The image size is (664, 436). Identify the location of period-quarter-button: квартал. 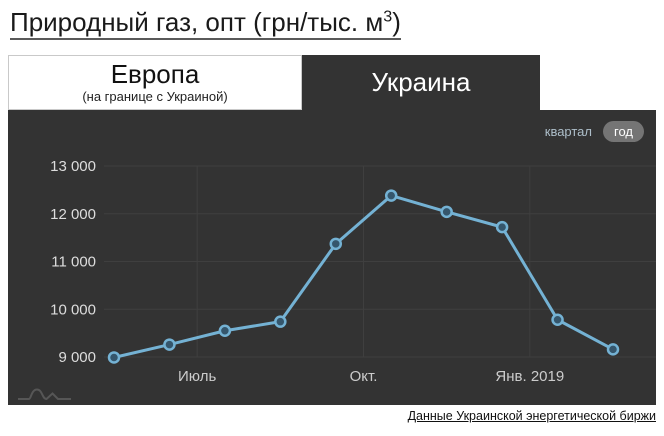
(568, 131).